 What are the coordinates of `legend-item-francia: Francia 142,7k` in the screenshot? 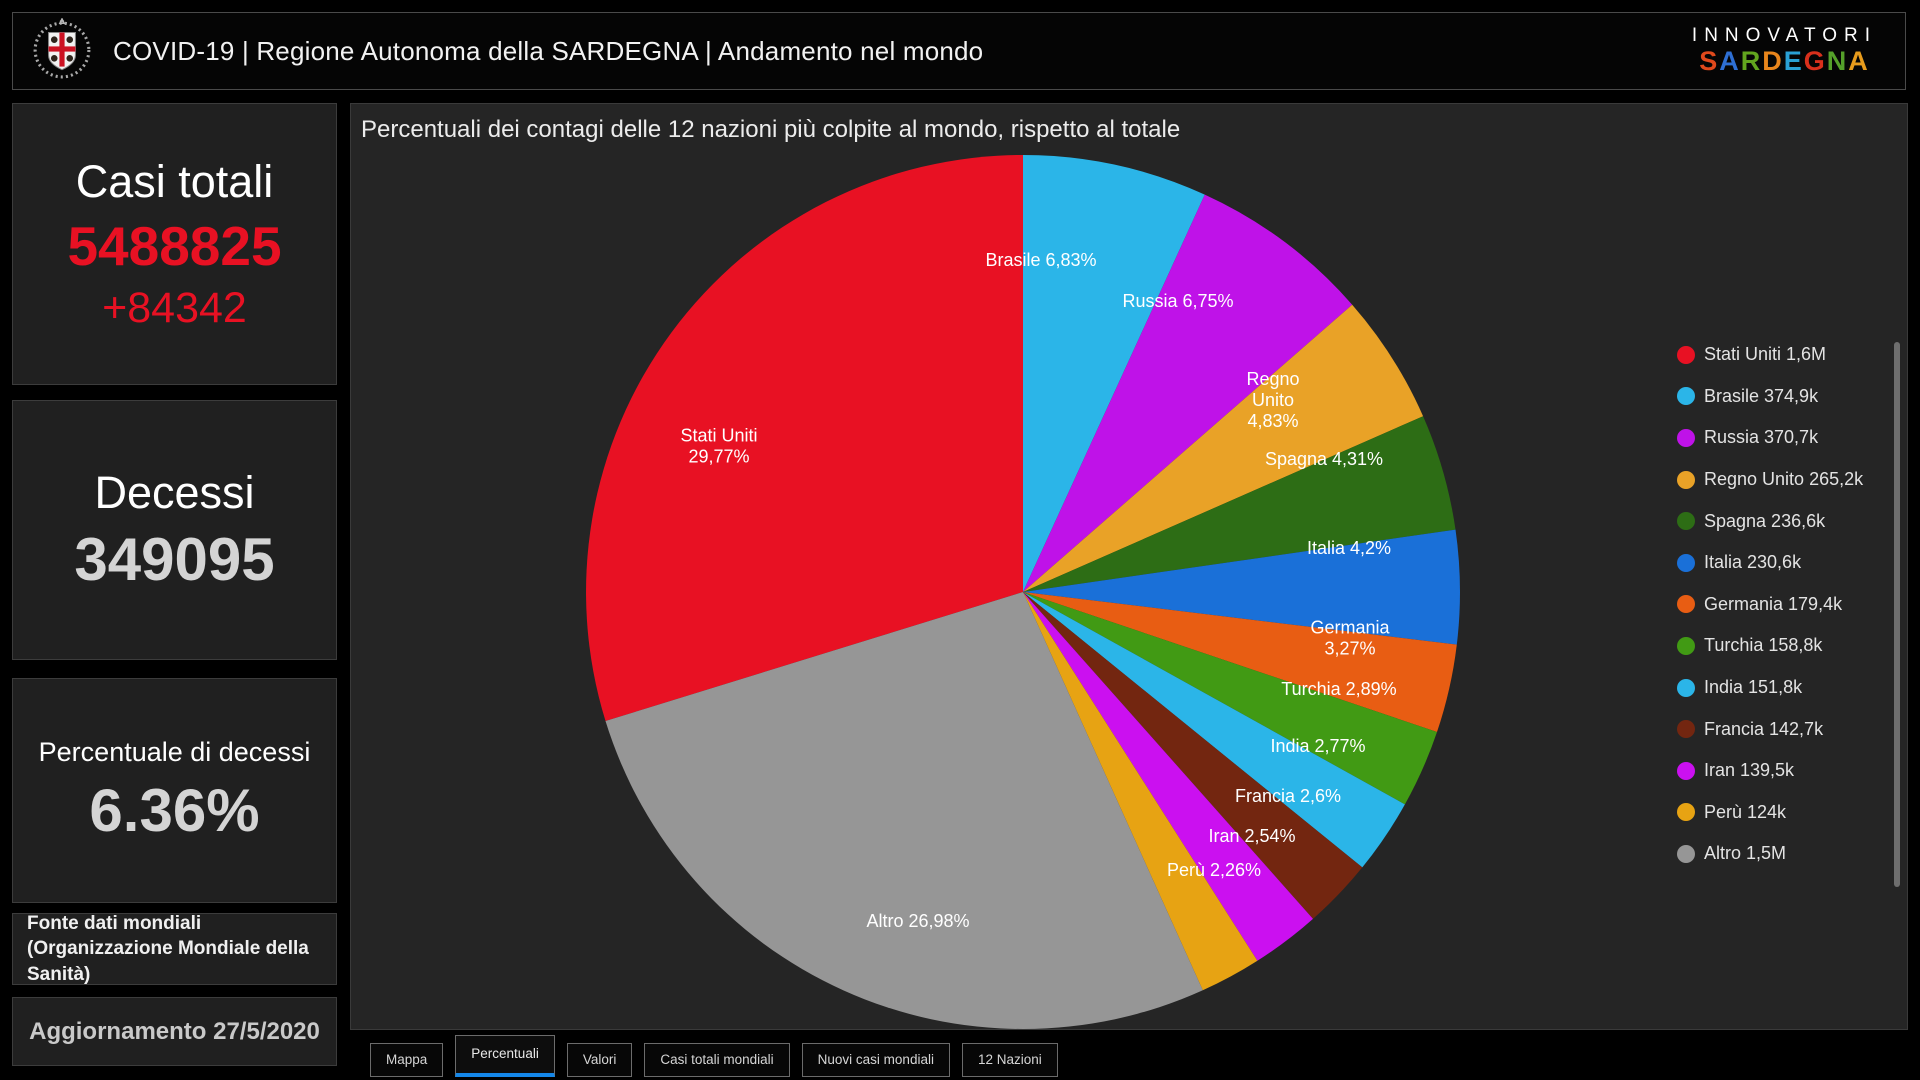 It's located at (1770, 729).